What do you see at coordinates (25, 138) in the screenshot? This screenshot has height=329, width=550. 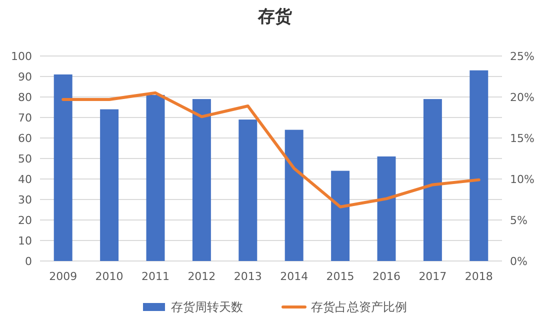 I see `y-tick-label: 60` at bounding box center [25, 138].